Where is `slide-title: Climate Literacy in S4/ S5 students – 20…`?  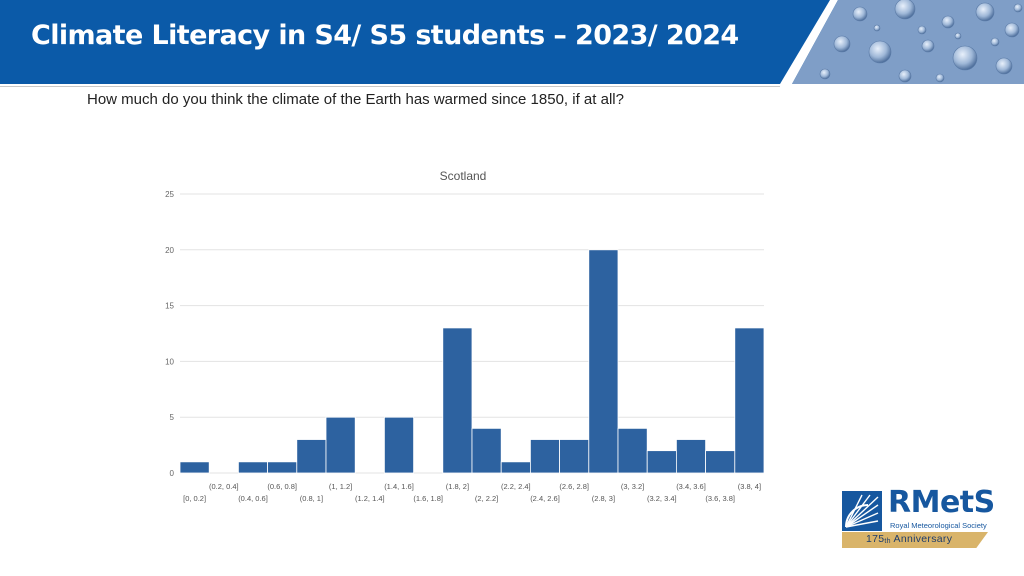 slide-title: Climate Literacy in S4/ S5 students – 20… is located at coordinates (385, 35).